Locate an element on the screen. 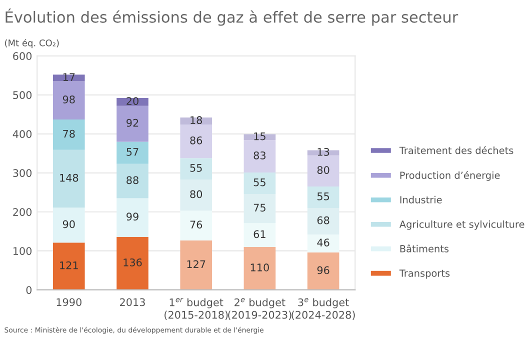 This screenshot has height=339, width=530. x-tick-label: 1990 is located at coordinates (69, 302).